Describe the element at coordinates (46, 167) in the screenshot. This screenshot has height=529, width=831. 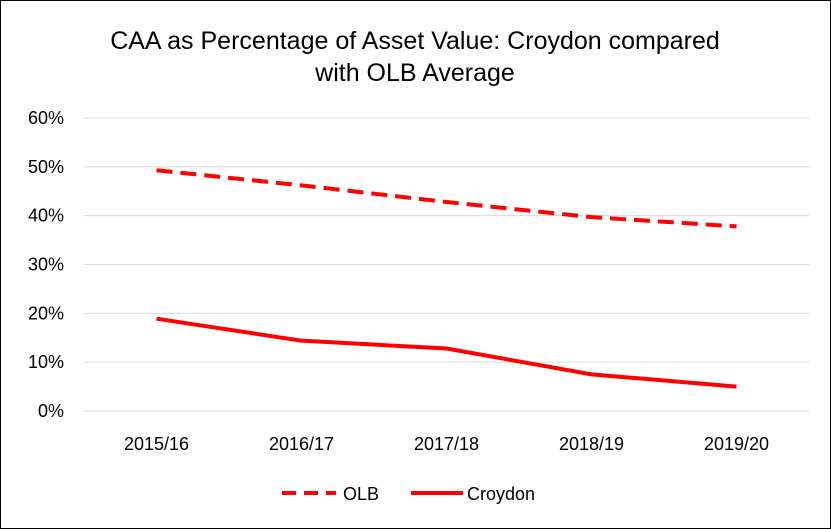
I see `y-tick-label: 50%` at that location.